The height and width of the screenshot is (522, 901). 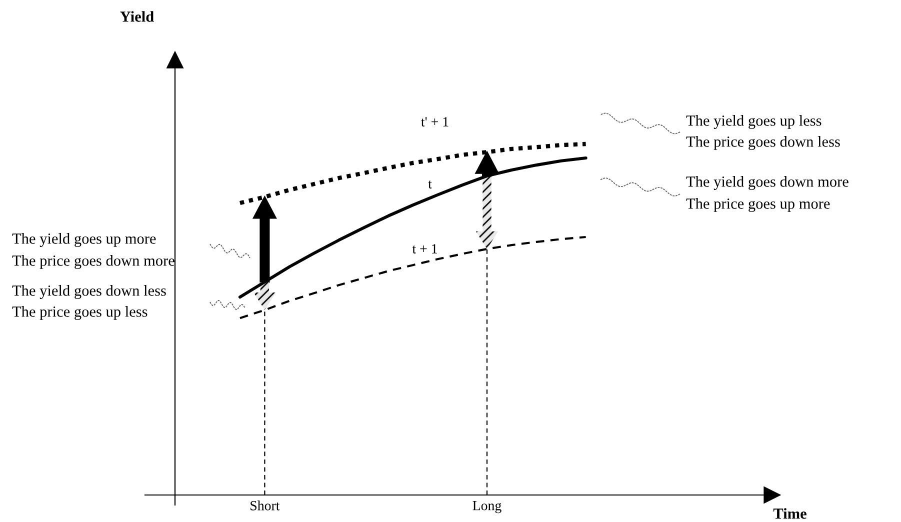 I want to click on text: The price goes down more, so click(x=93, y=262).